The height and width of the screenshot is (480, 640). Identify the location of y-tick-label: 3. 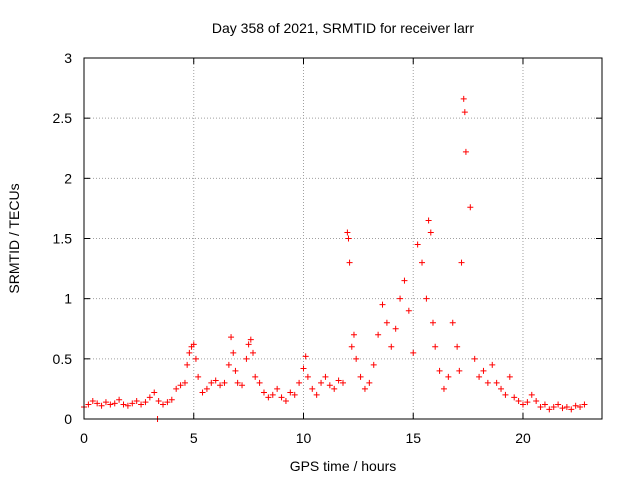
(68, 58).